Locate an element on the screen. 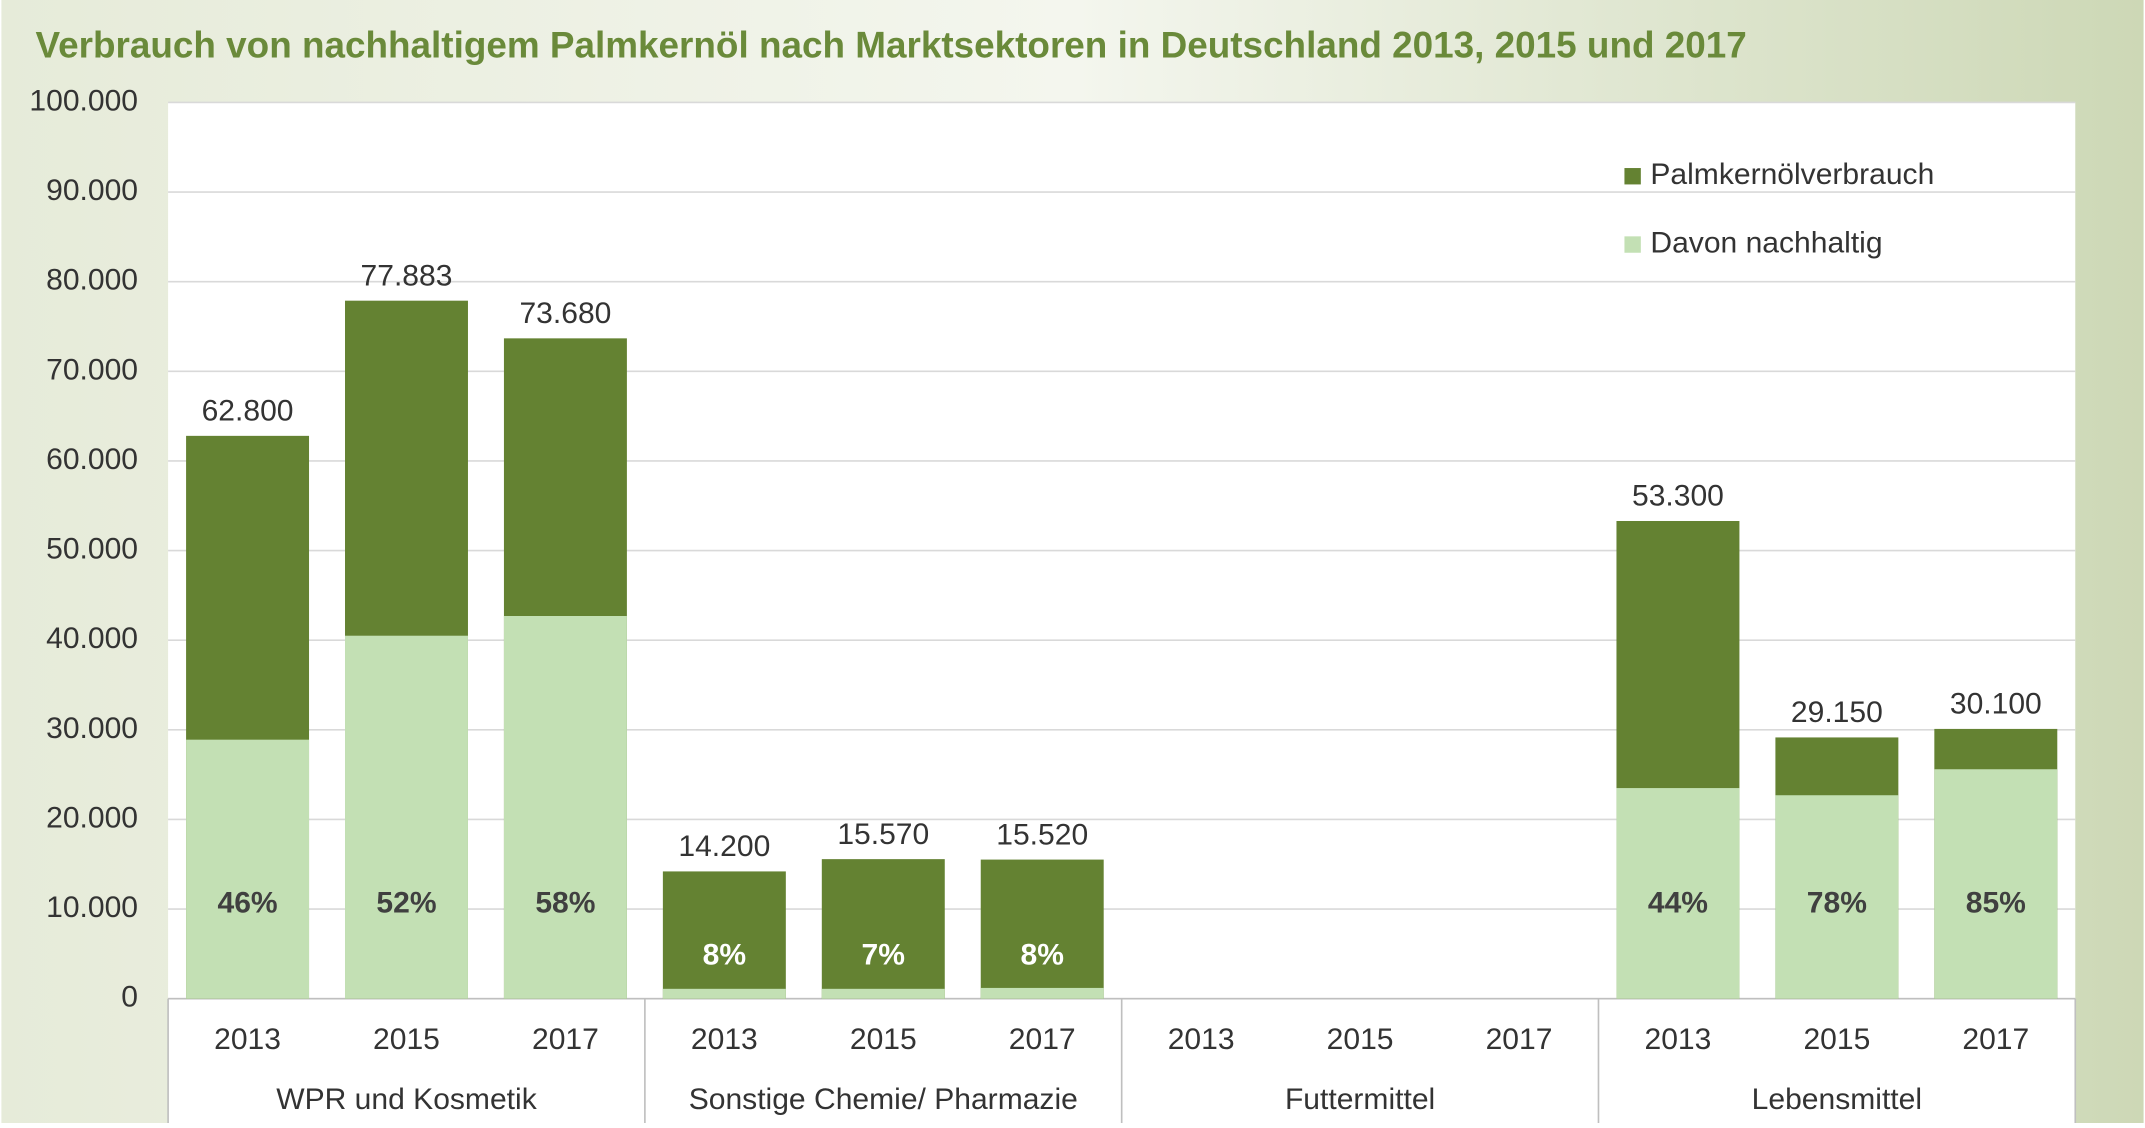  percent-label: 52% is located at coordinates (406, 903).